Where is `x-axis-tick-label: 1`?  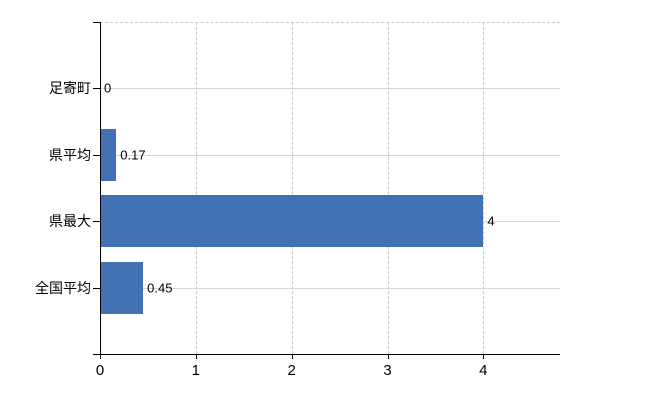
x-axis-tick-label: 1 is located at coordinates (195, 370).